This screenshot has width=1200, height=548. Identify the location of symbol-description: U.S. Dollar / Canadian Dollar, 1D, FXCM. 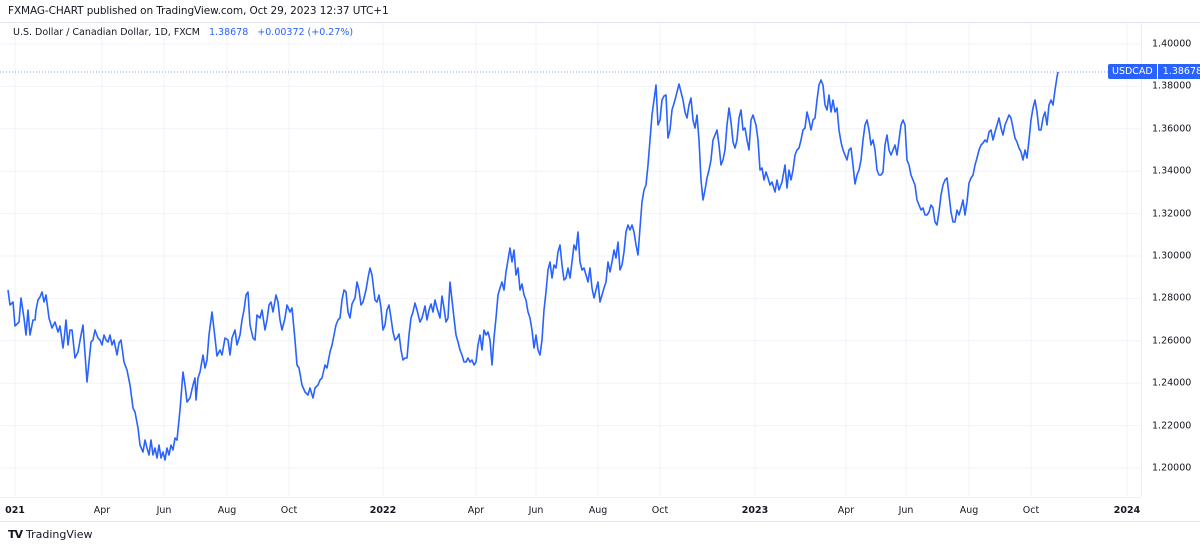
(106, 32).